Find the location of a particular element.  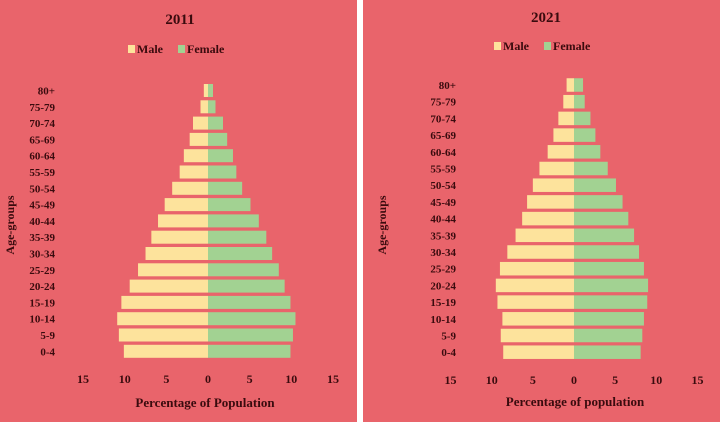

age-label: 55-59 is located at coordinates (443, 170).